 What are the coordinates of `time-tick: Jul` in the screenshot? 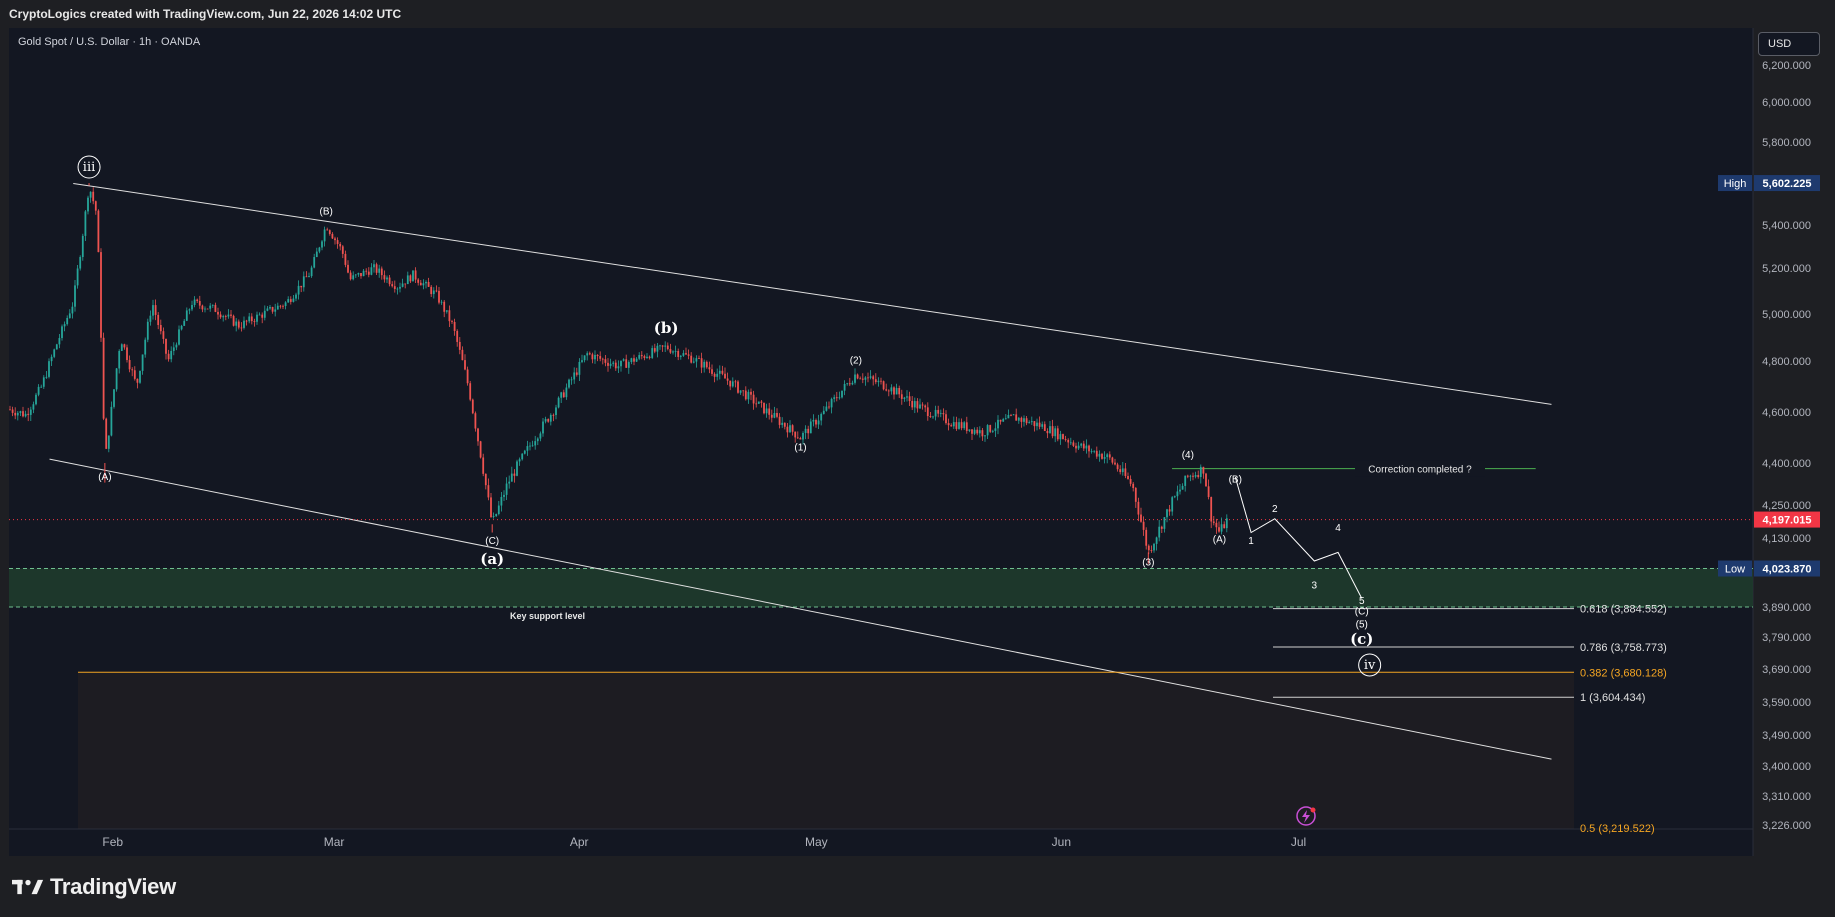 It's located at (1298, 842).